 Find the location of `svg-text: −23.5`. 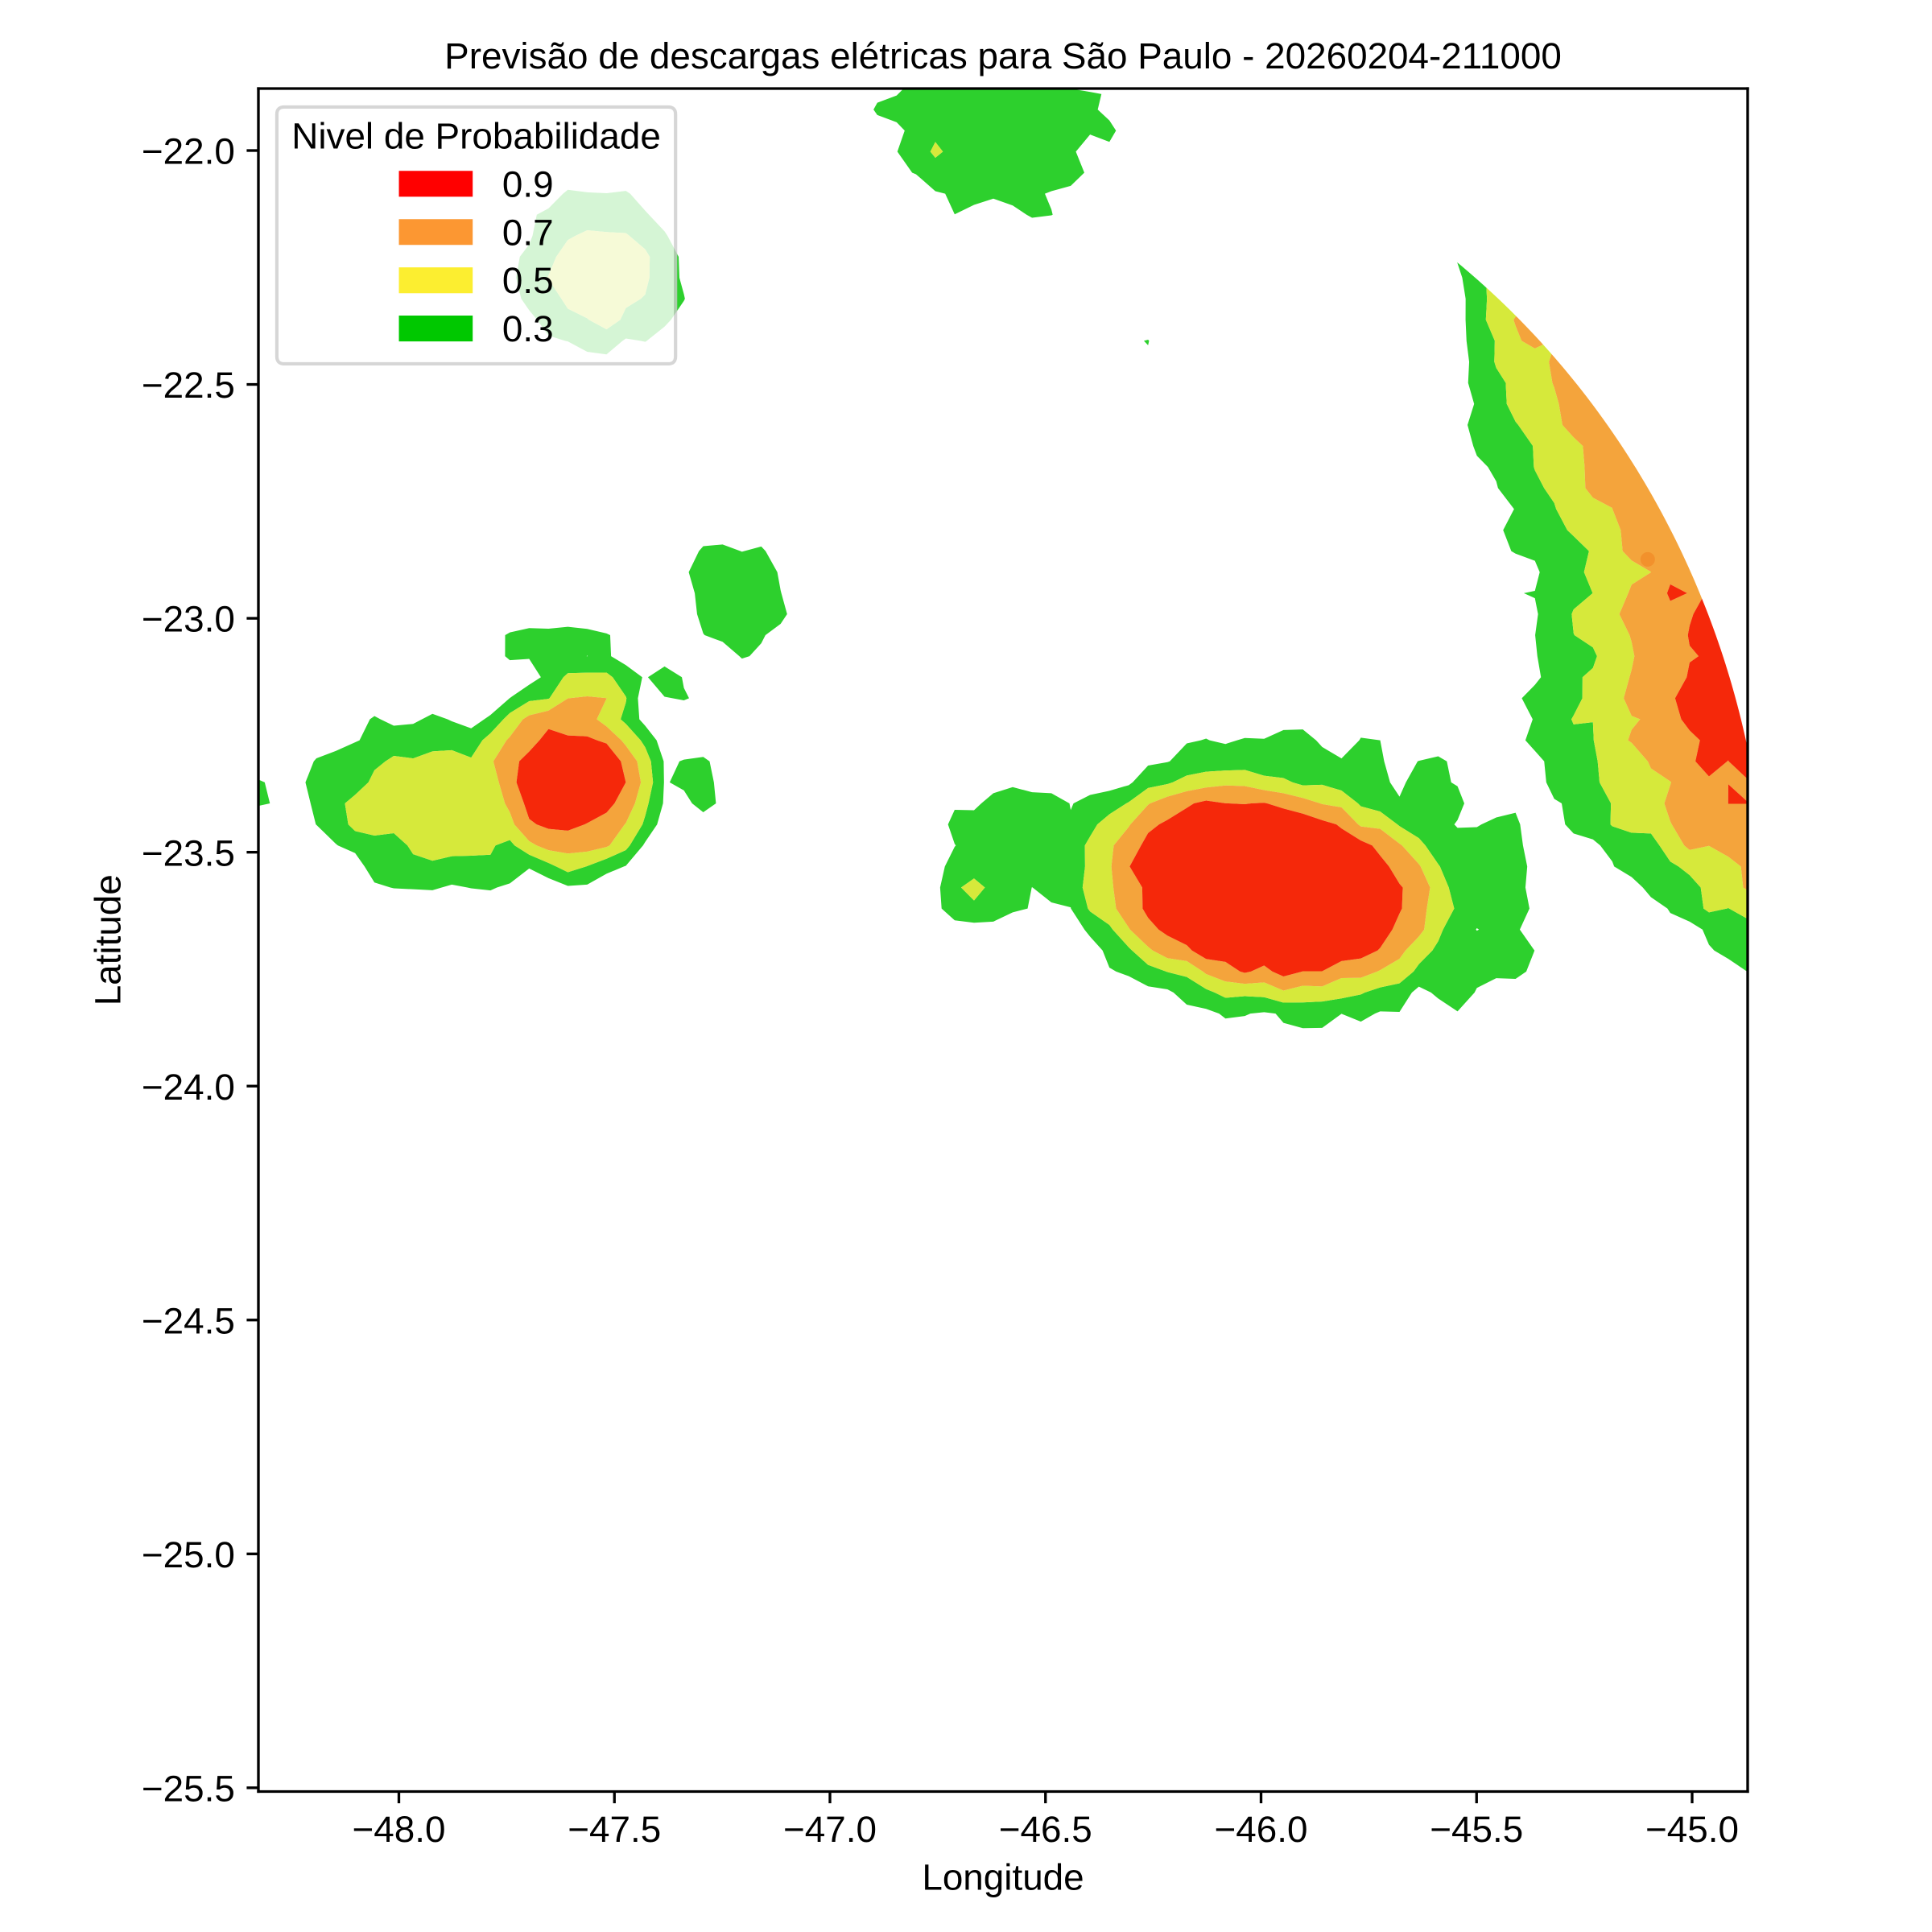

svg-text: −23.5 is located at coordinates (188, 852).